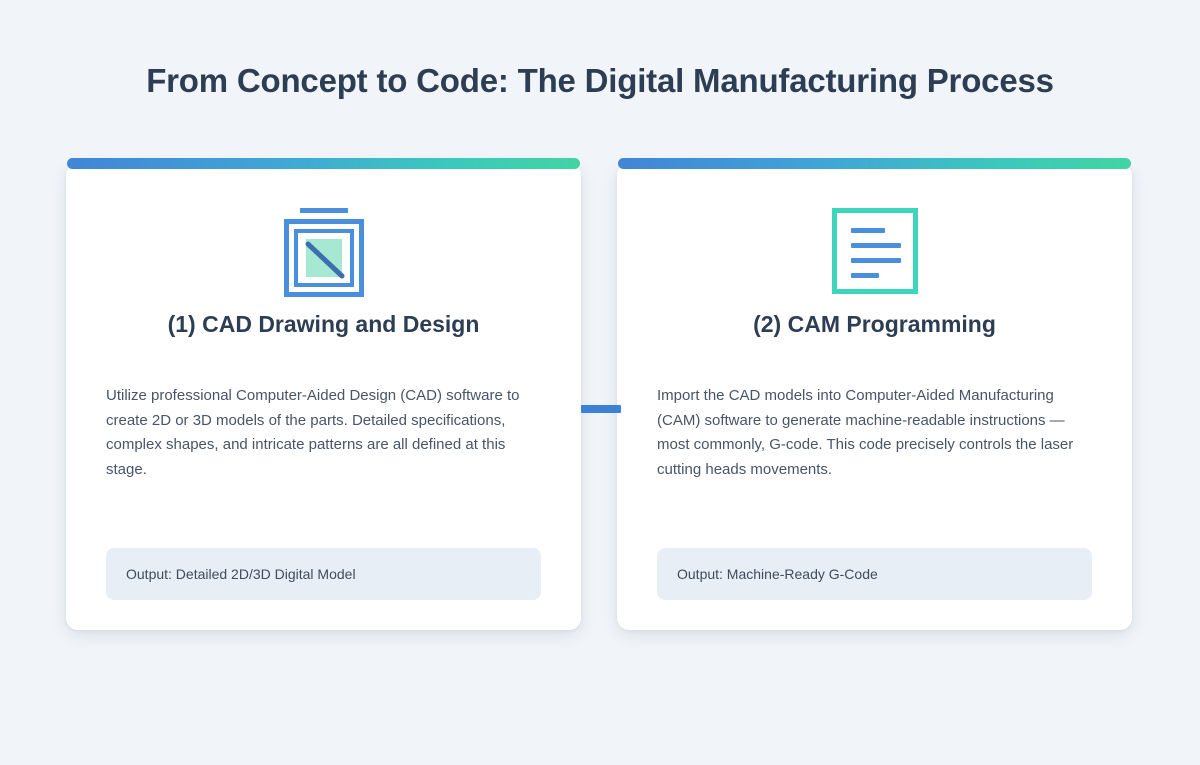 The height and width of the screenshot is (765, 1200). I want to click on cam-programming-icon, so click(874, 251).